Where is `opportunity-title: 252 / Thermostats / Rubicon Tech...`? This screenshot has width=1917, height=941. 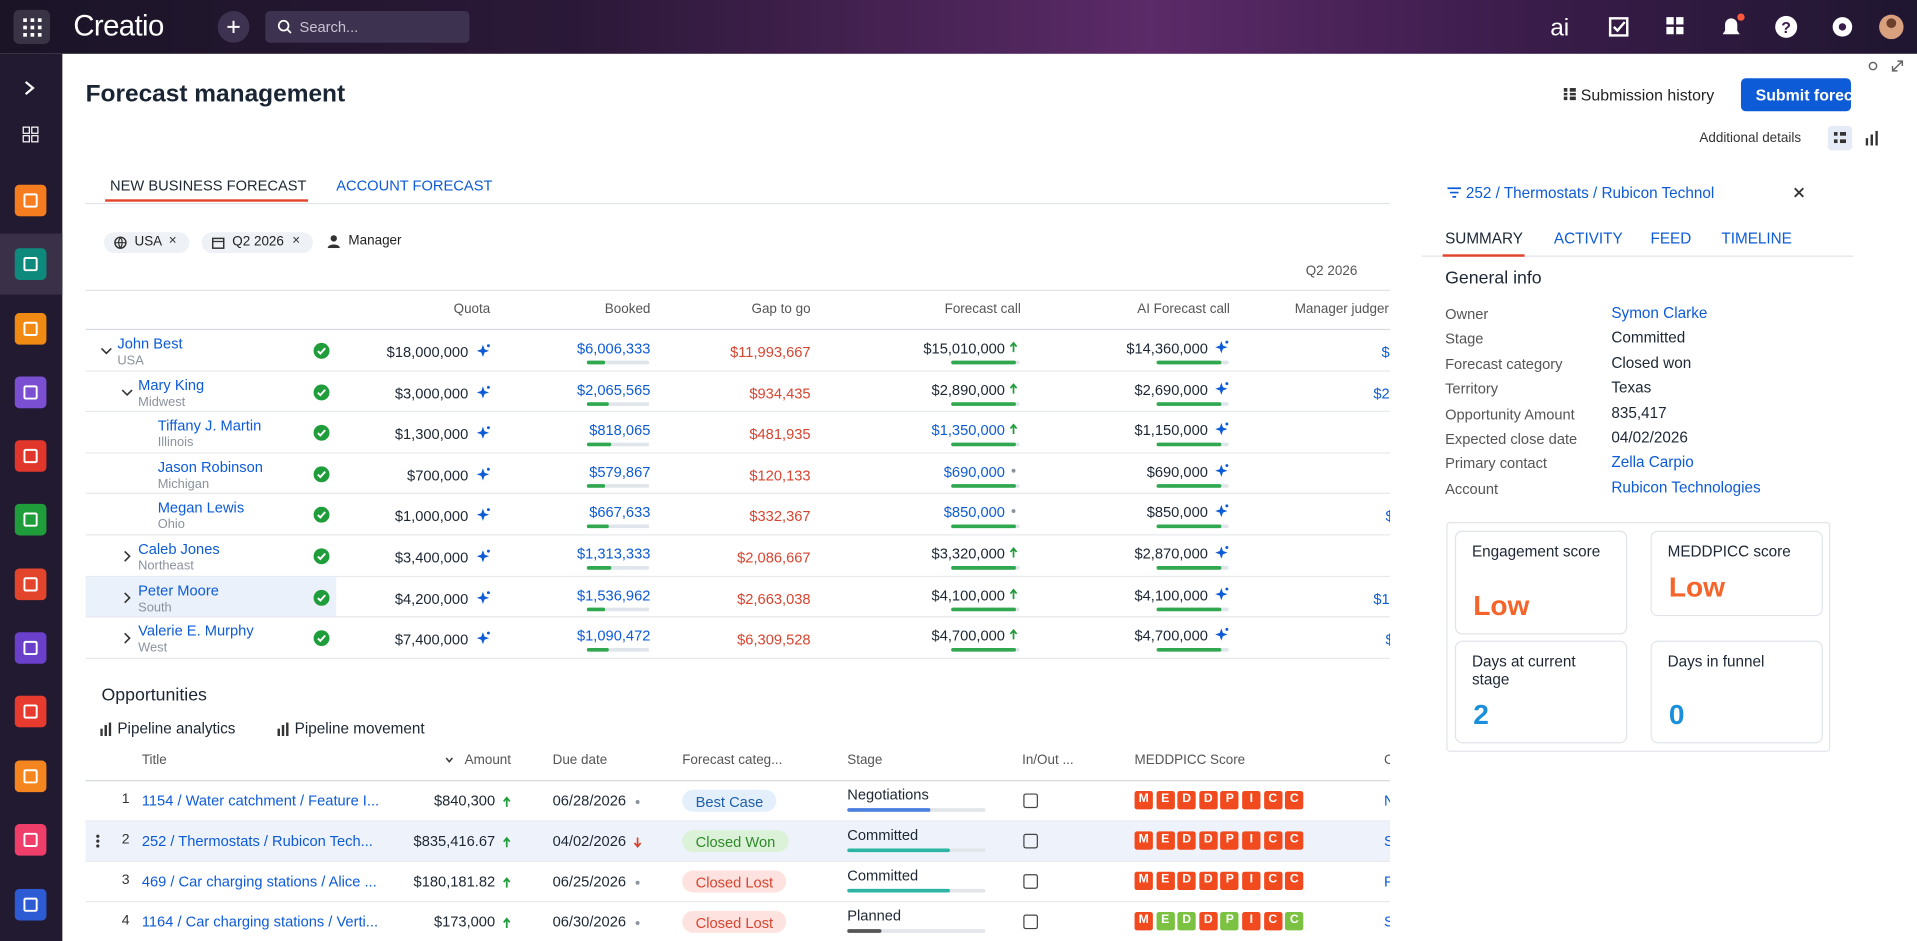 opportunity-title: 252 / Thermostats / Rubicon Tech... is located at coordinates (257, 841).